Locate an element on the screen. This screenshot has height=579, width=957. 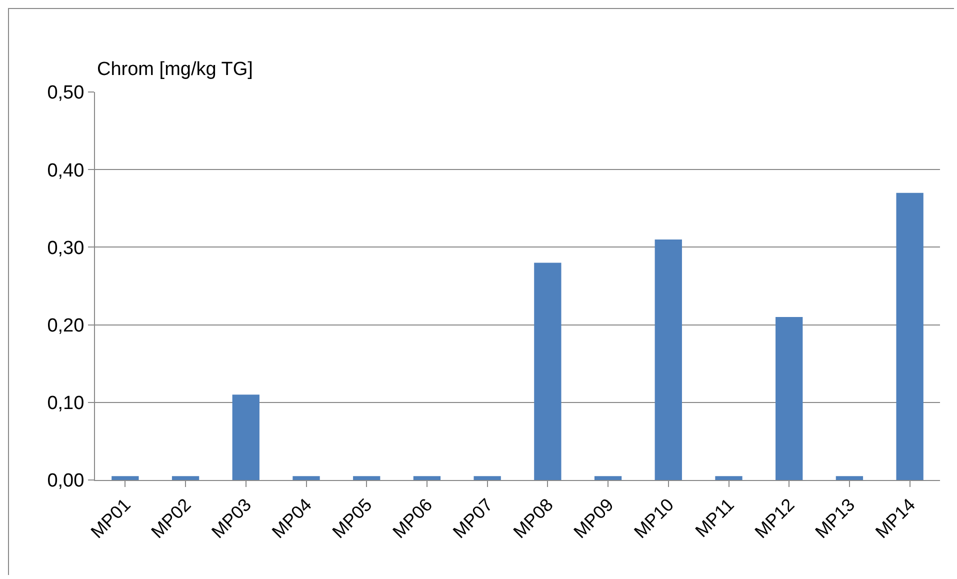
y-tick-label: 0,20 is located at coordinates (65, 325).